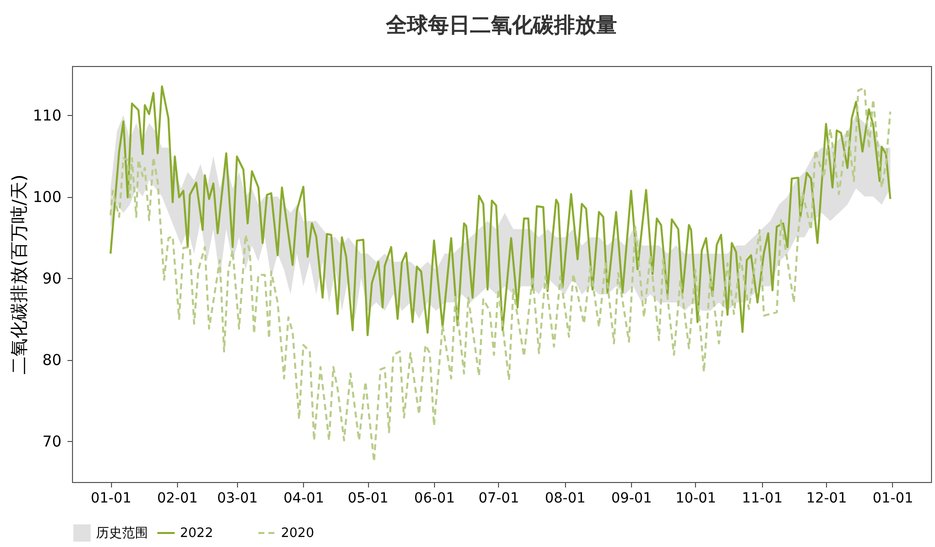  What do you see at coordinates (197, 533) in the screenshot?
I see `legend-label: 2022` at bounding box center [197, 533].